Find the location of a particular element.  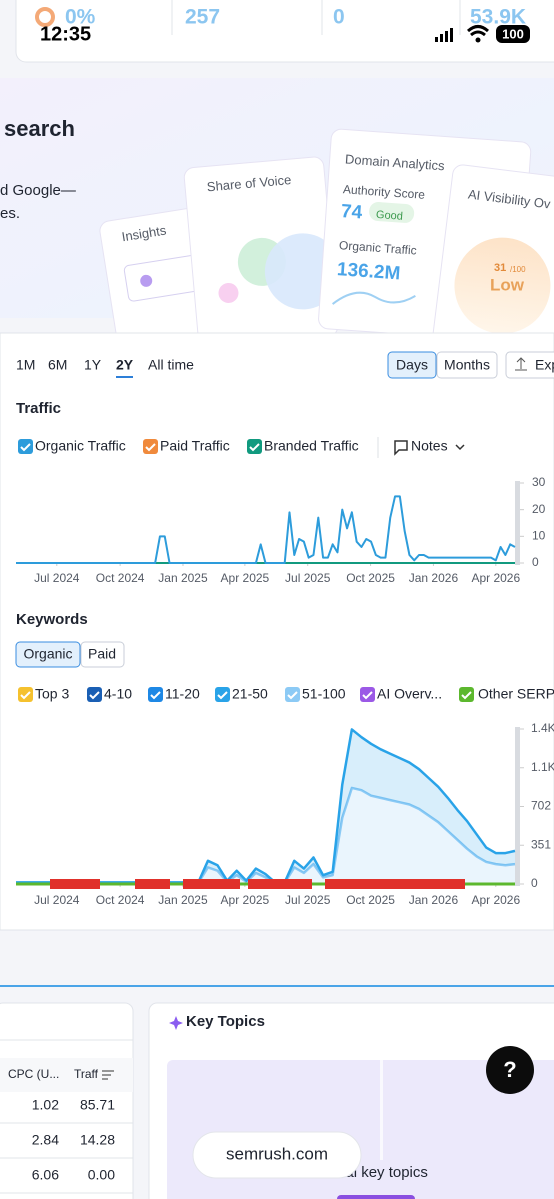

cell: 1.02 is located at coordinates (45, 1105).